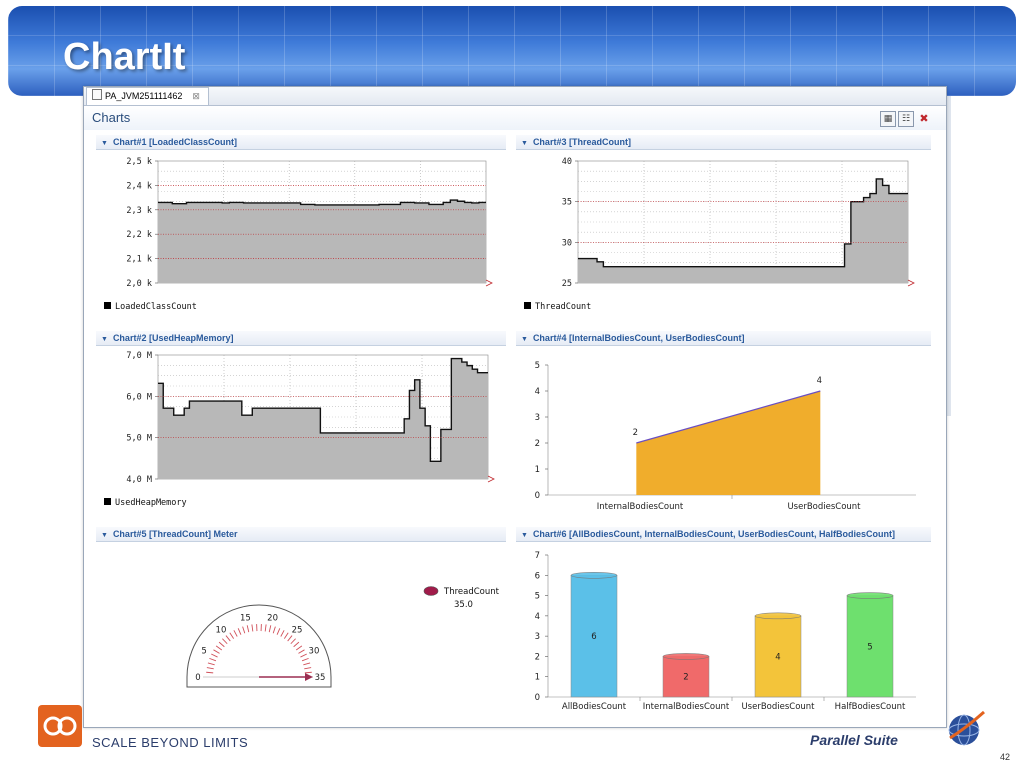 This screenshot has height=768, width=1024. I want to click on layout-grid-button: ▦, so click(888, 119).